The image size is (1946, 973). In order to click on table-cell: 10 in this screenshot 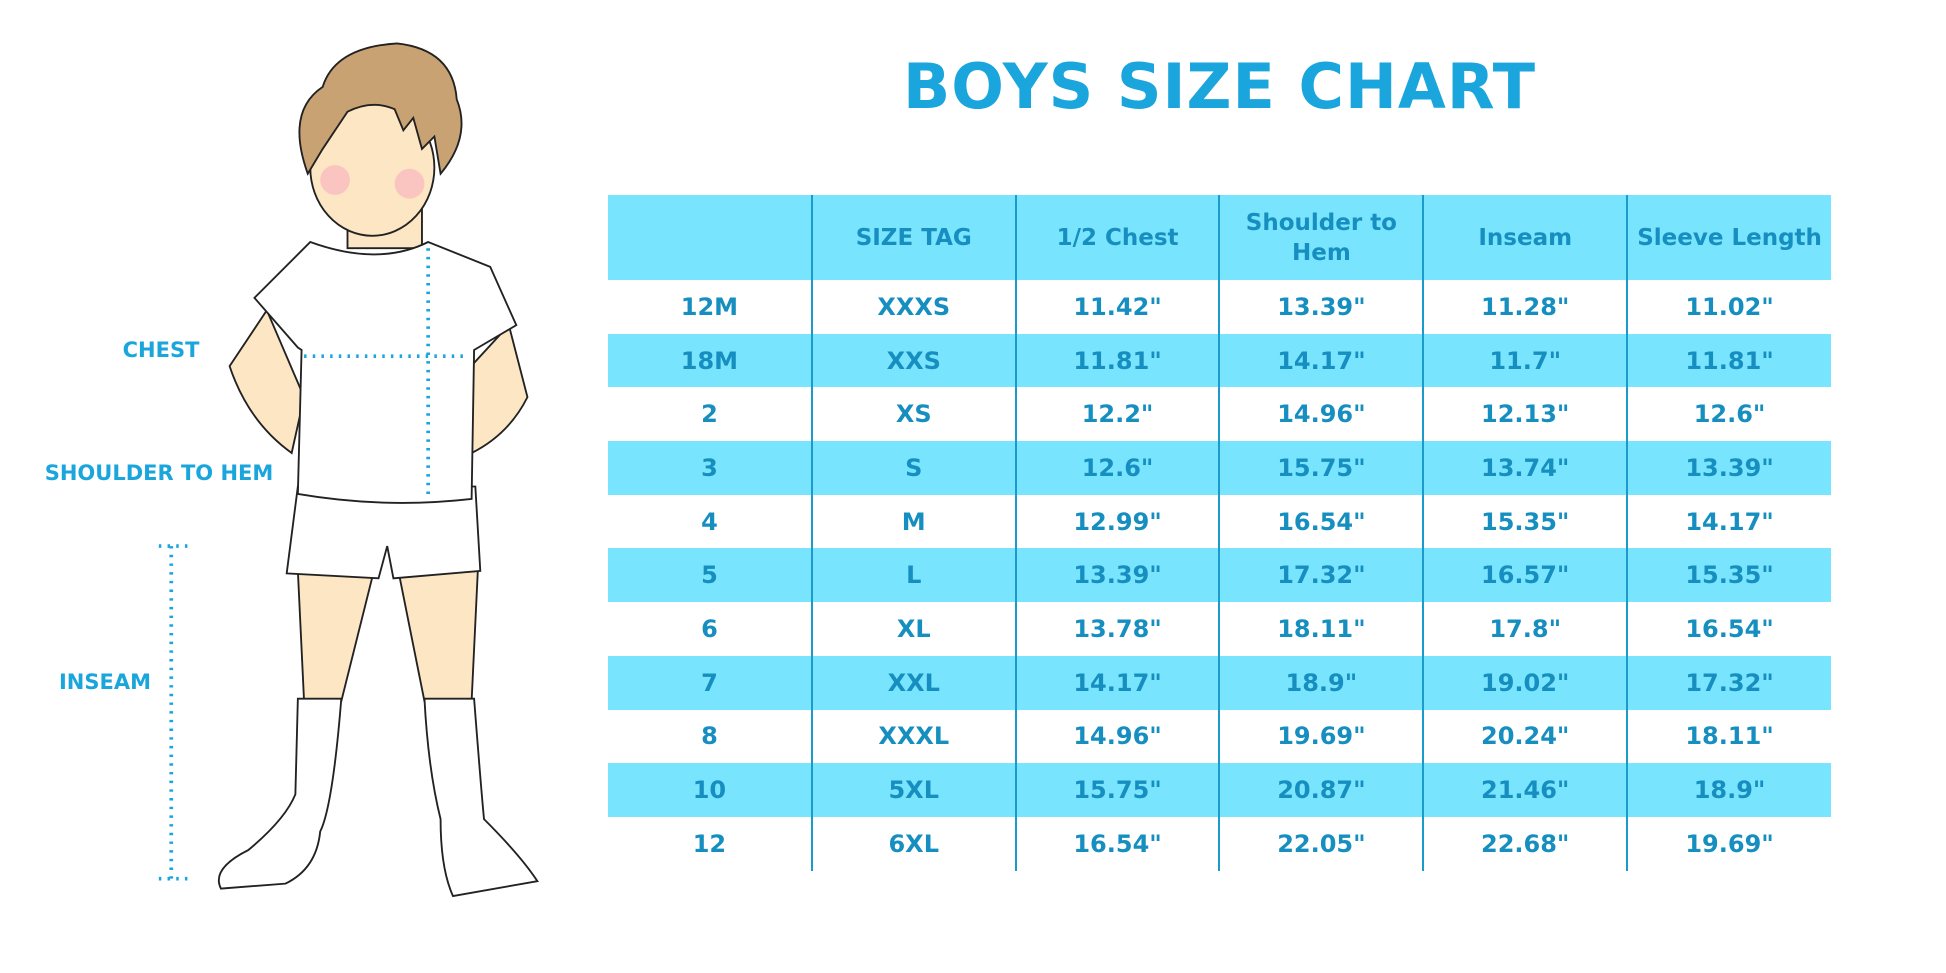, I will do `click(710, 790)`.